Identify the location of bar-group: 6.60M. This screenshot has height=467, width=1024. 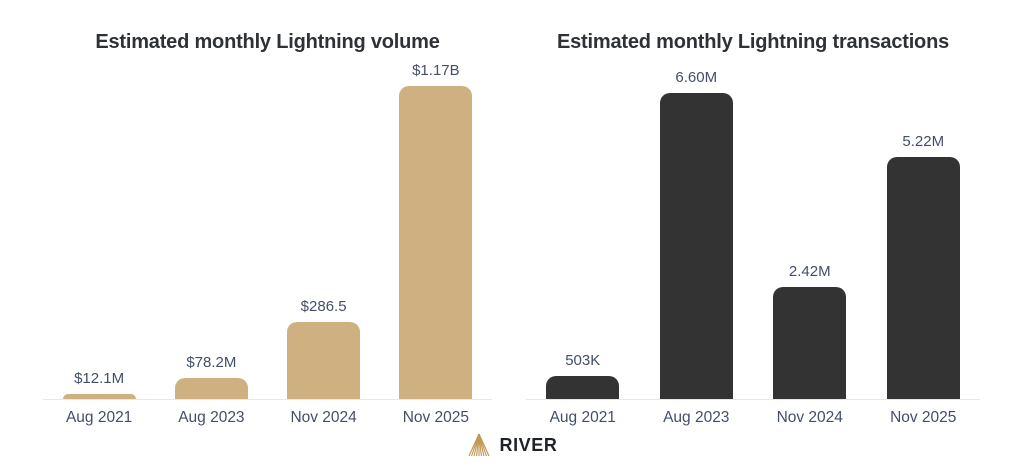
(696, 234).